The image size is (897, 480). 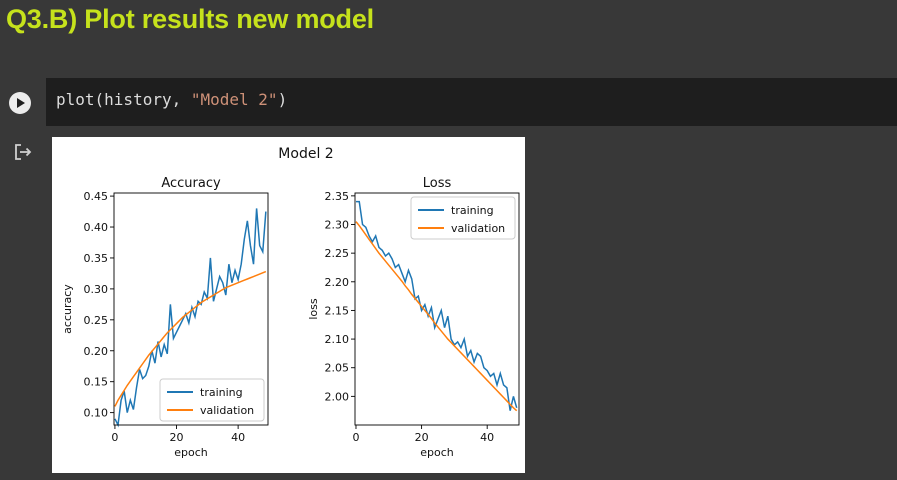 What do you see at coordinates (337, 310) in the screenshot?
I see `loss-ytick-label: 2.15` at bounding box center [337, 310].